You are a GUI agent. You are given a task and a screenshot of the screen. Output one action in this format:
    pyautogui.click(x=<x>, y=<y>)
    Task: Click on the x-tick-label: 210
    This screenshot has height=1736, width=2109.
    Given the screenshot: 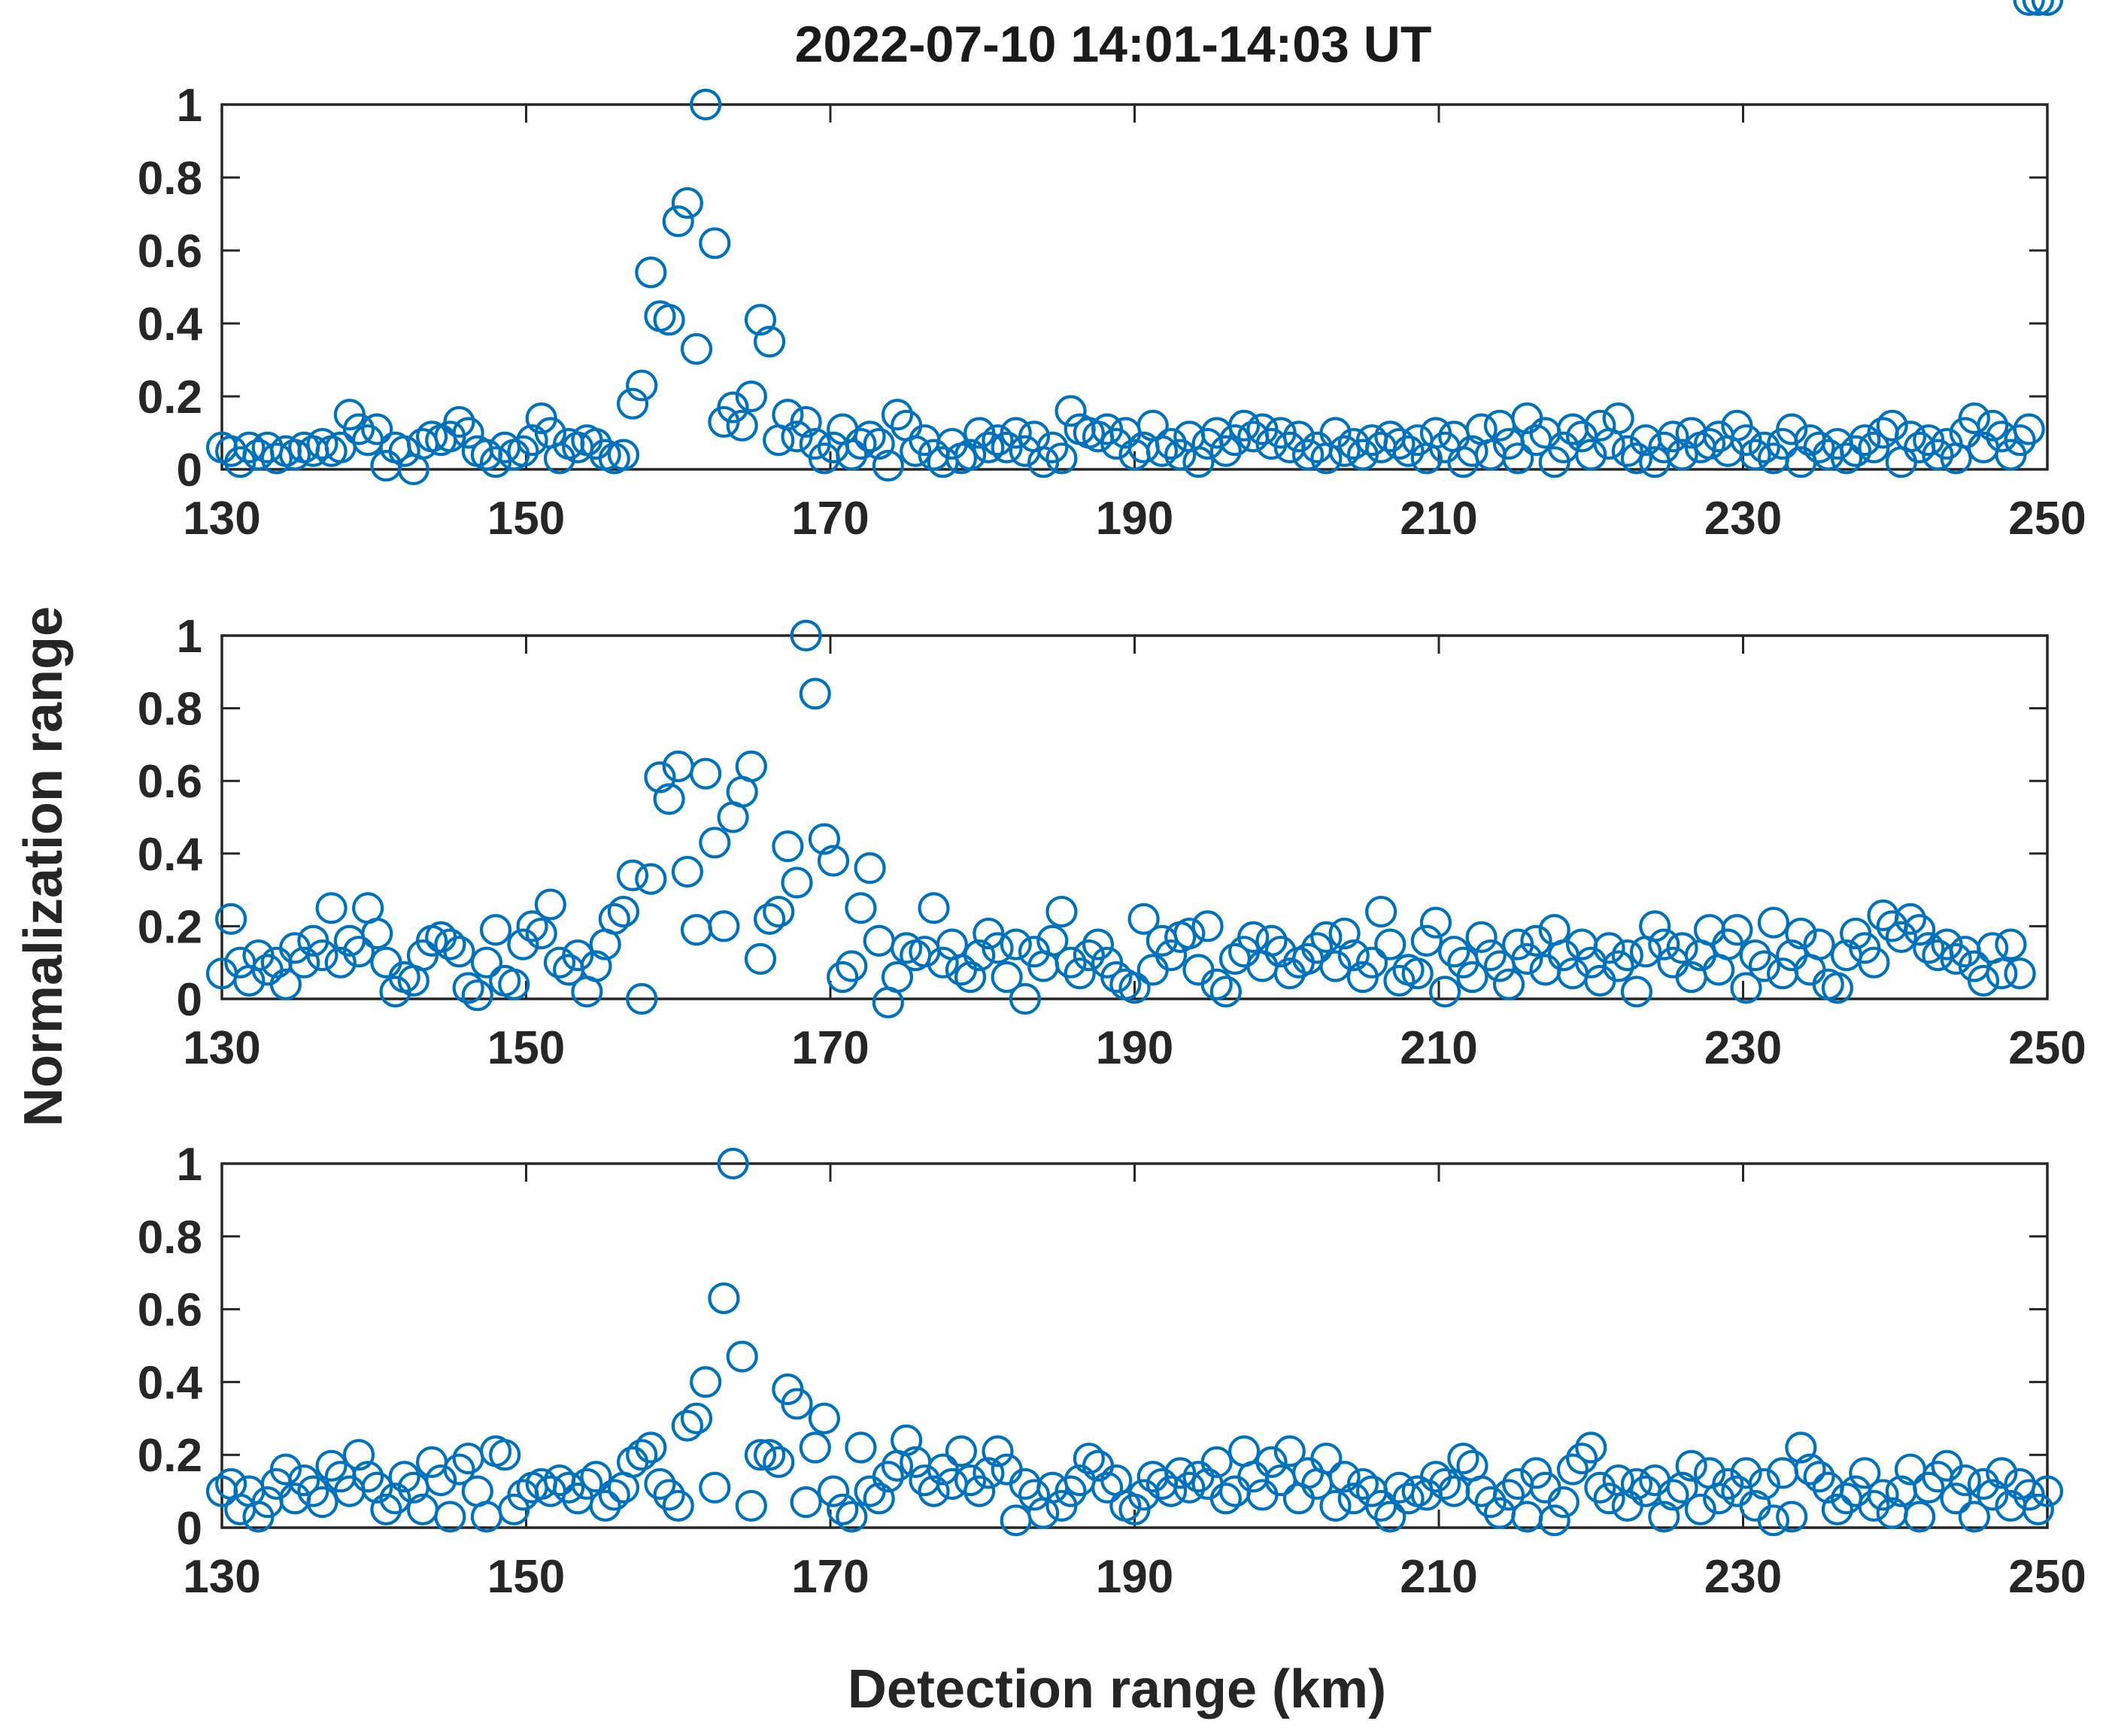 What is the action you would take?
    pyautogui.click(x=1438, y=519)
    